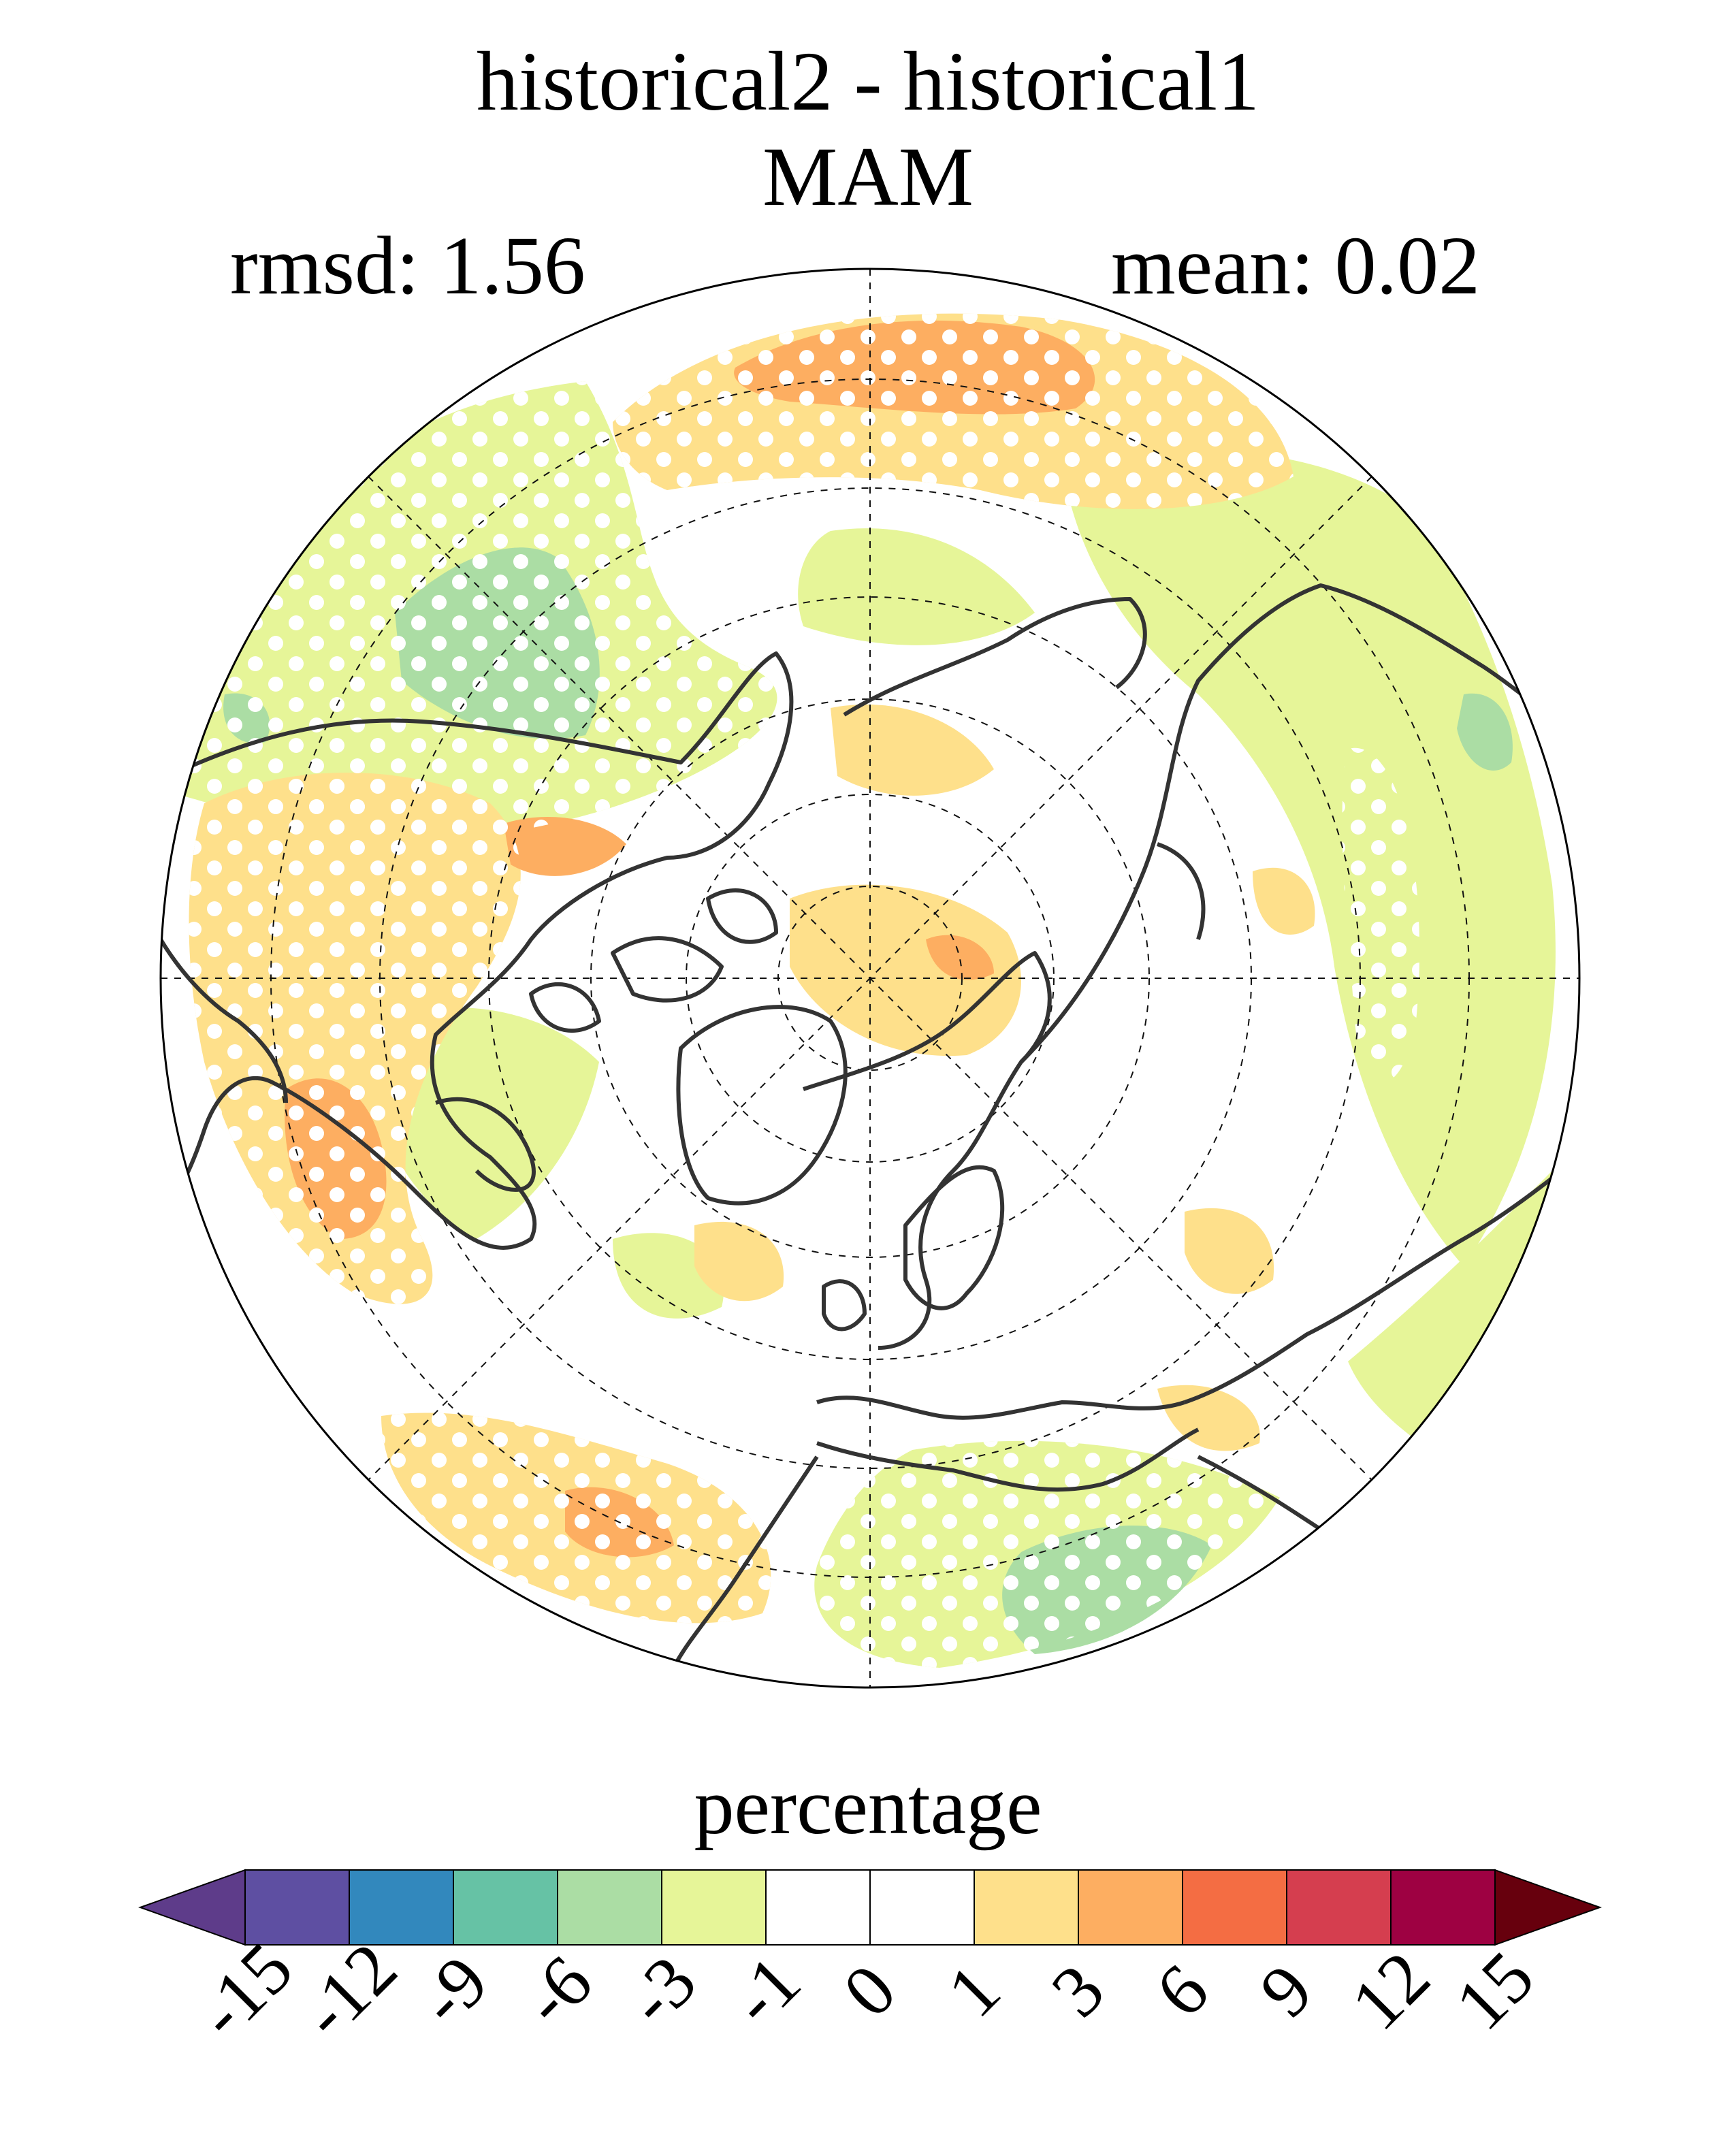 This screenshot has height=2130, width=1736. What do you see at coordinates (453, 1991) in the screenshot?
I see `colorbar-tick-label: -9` at bounding box center [453, 1991].